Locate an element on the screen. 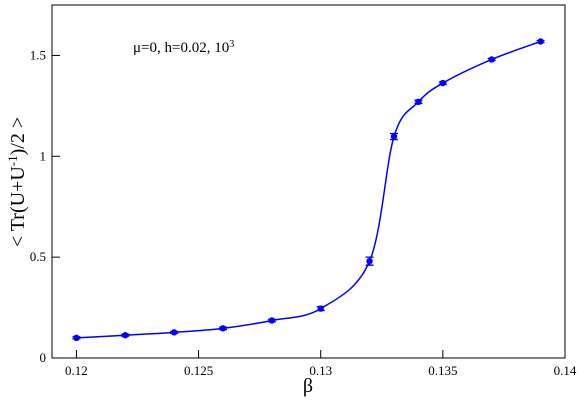  x-tick-label: 0.13 is located at coordinates (320, 370).